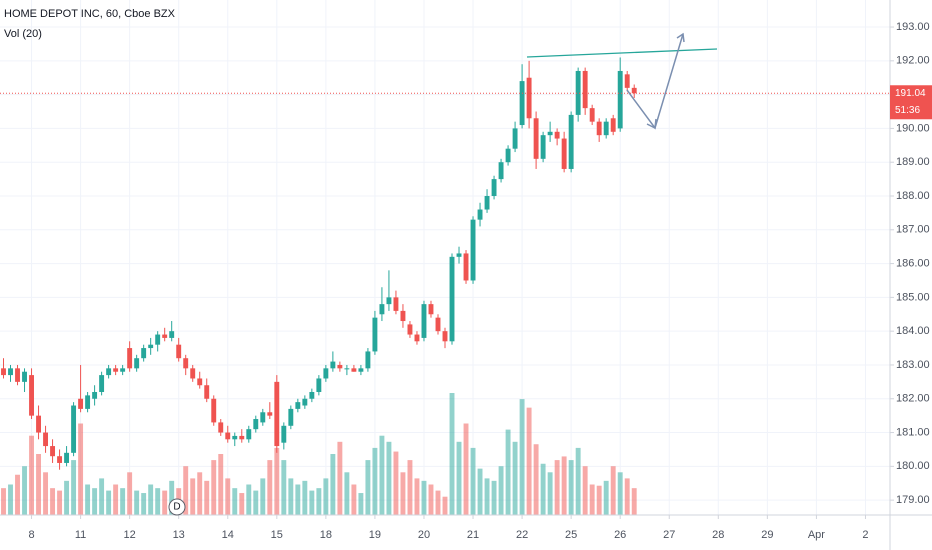 This screenshot has width=932, height=550. I want to click on x-tick-label: 29, so click(767, 535).